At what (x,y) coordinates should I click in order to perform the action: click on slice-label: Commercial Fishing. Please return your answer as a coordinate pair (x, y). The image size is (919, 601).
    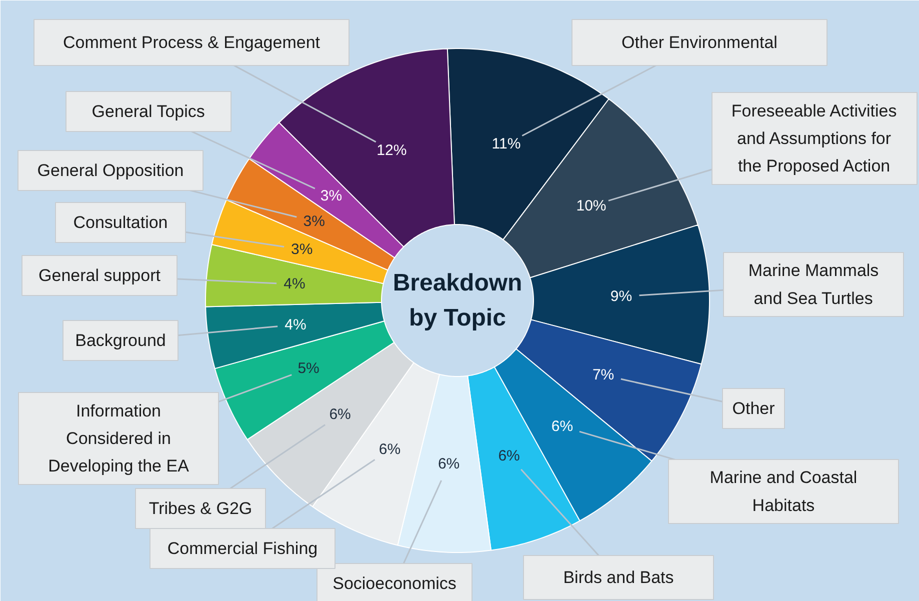
    Looking at the image, I should click on (242, 548).